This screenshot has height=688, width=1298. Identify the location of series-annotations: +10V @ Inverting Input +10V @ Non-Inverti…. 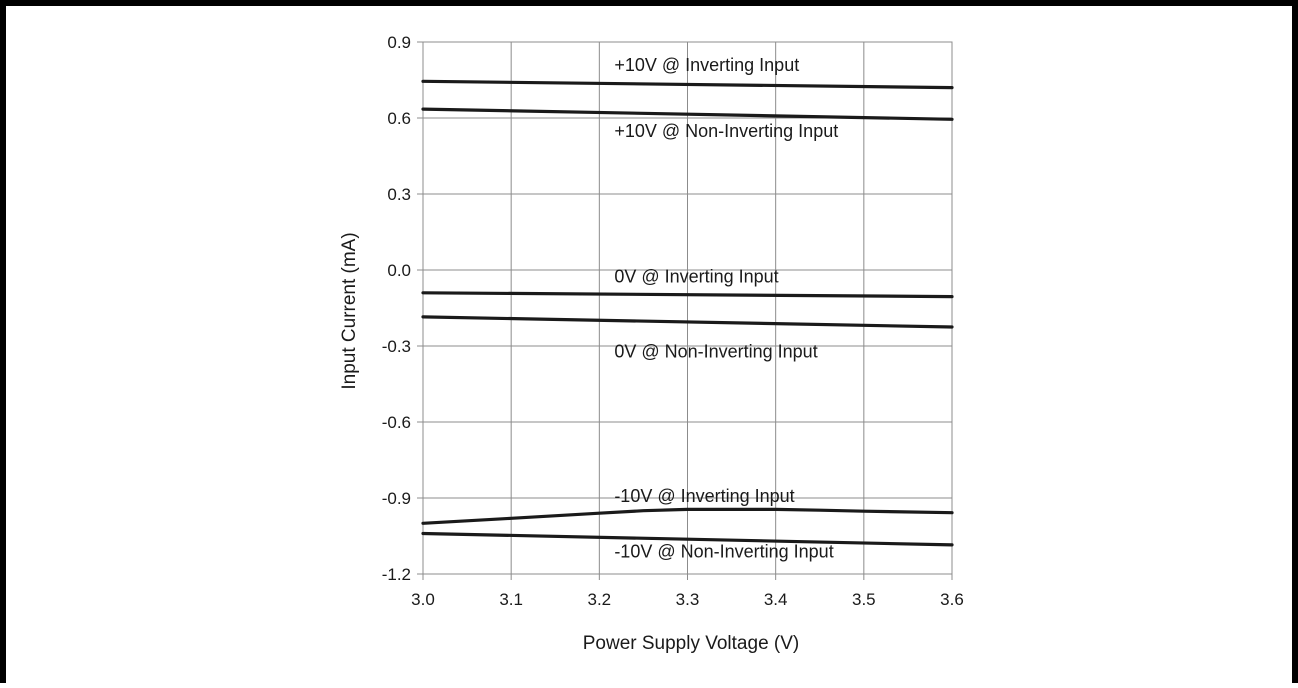
(726, 308).